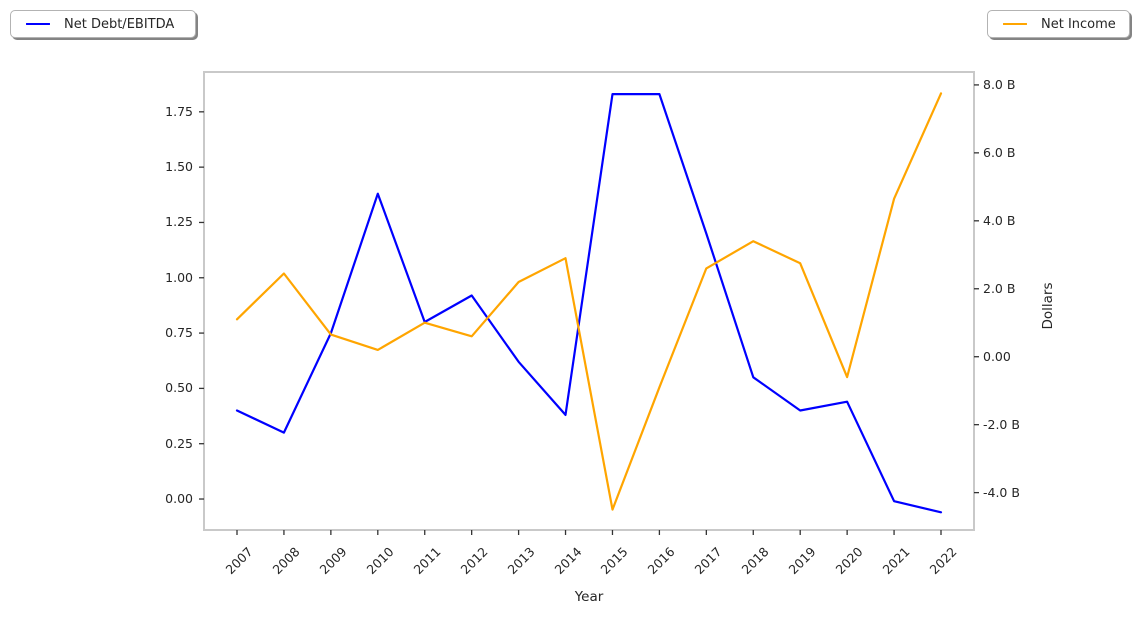  What do you see at coordinates (179, 388) in the screenshot?
I see `y-left-tick-label: 0.50` at bounding box center [179, 388].